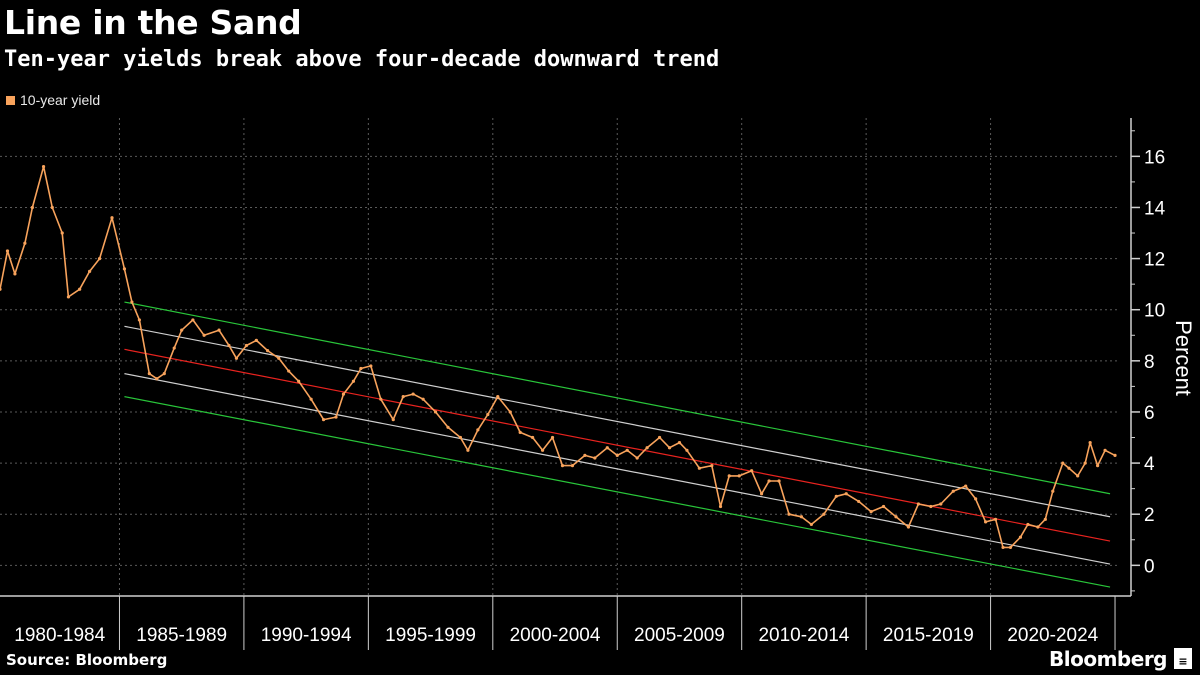 The height and width of the screenshot is (675, 1200). Describe the element at coordinates (803, 635) in the screenshot. I see `x-tick-label: 2010-2014` at that location.